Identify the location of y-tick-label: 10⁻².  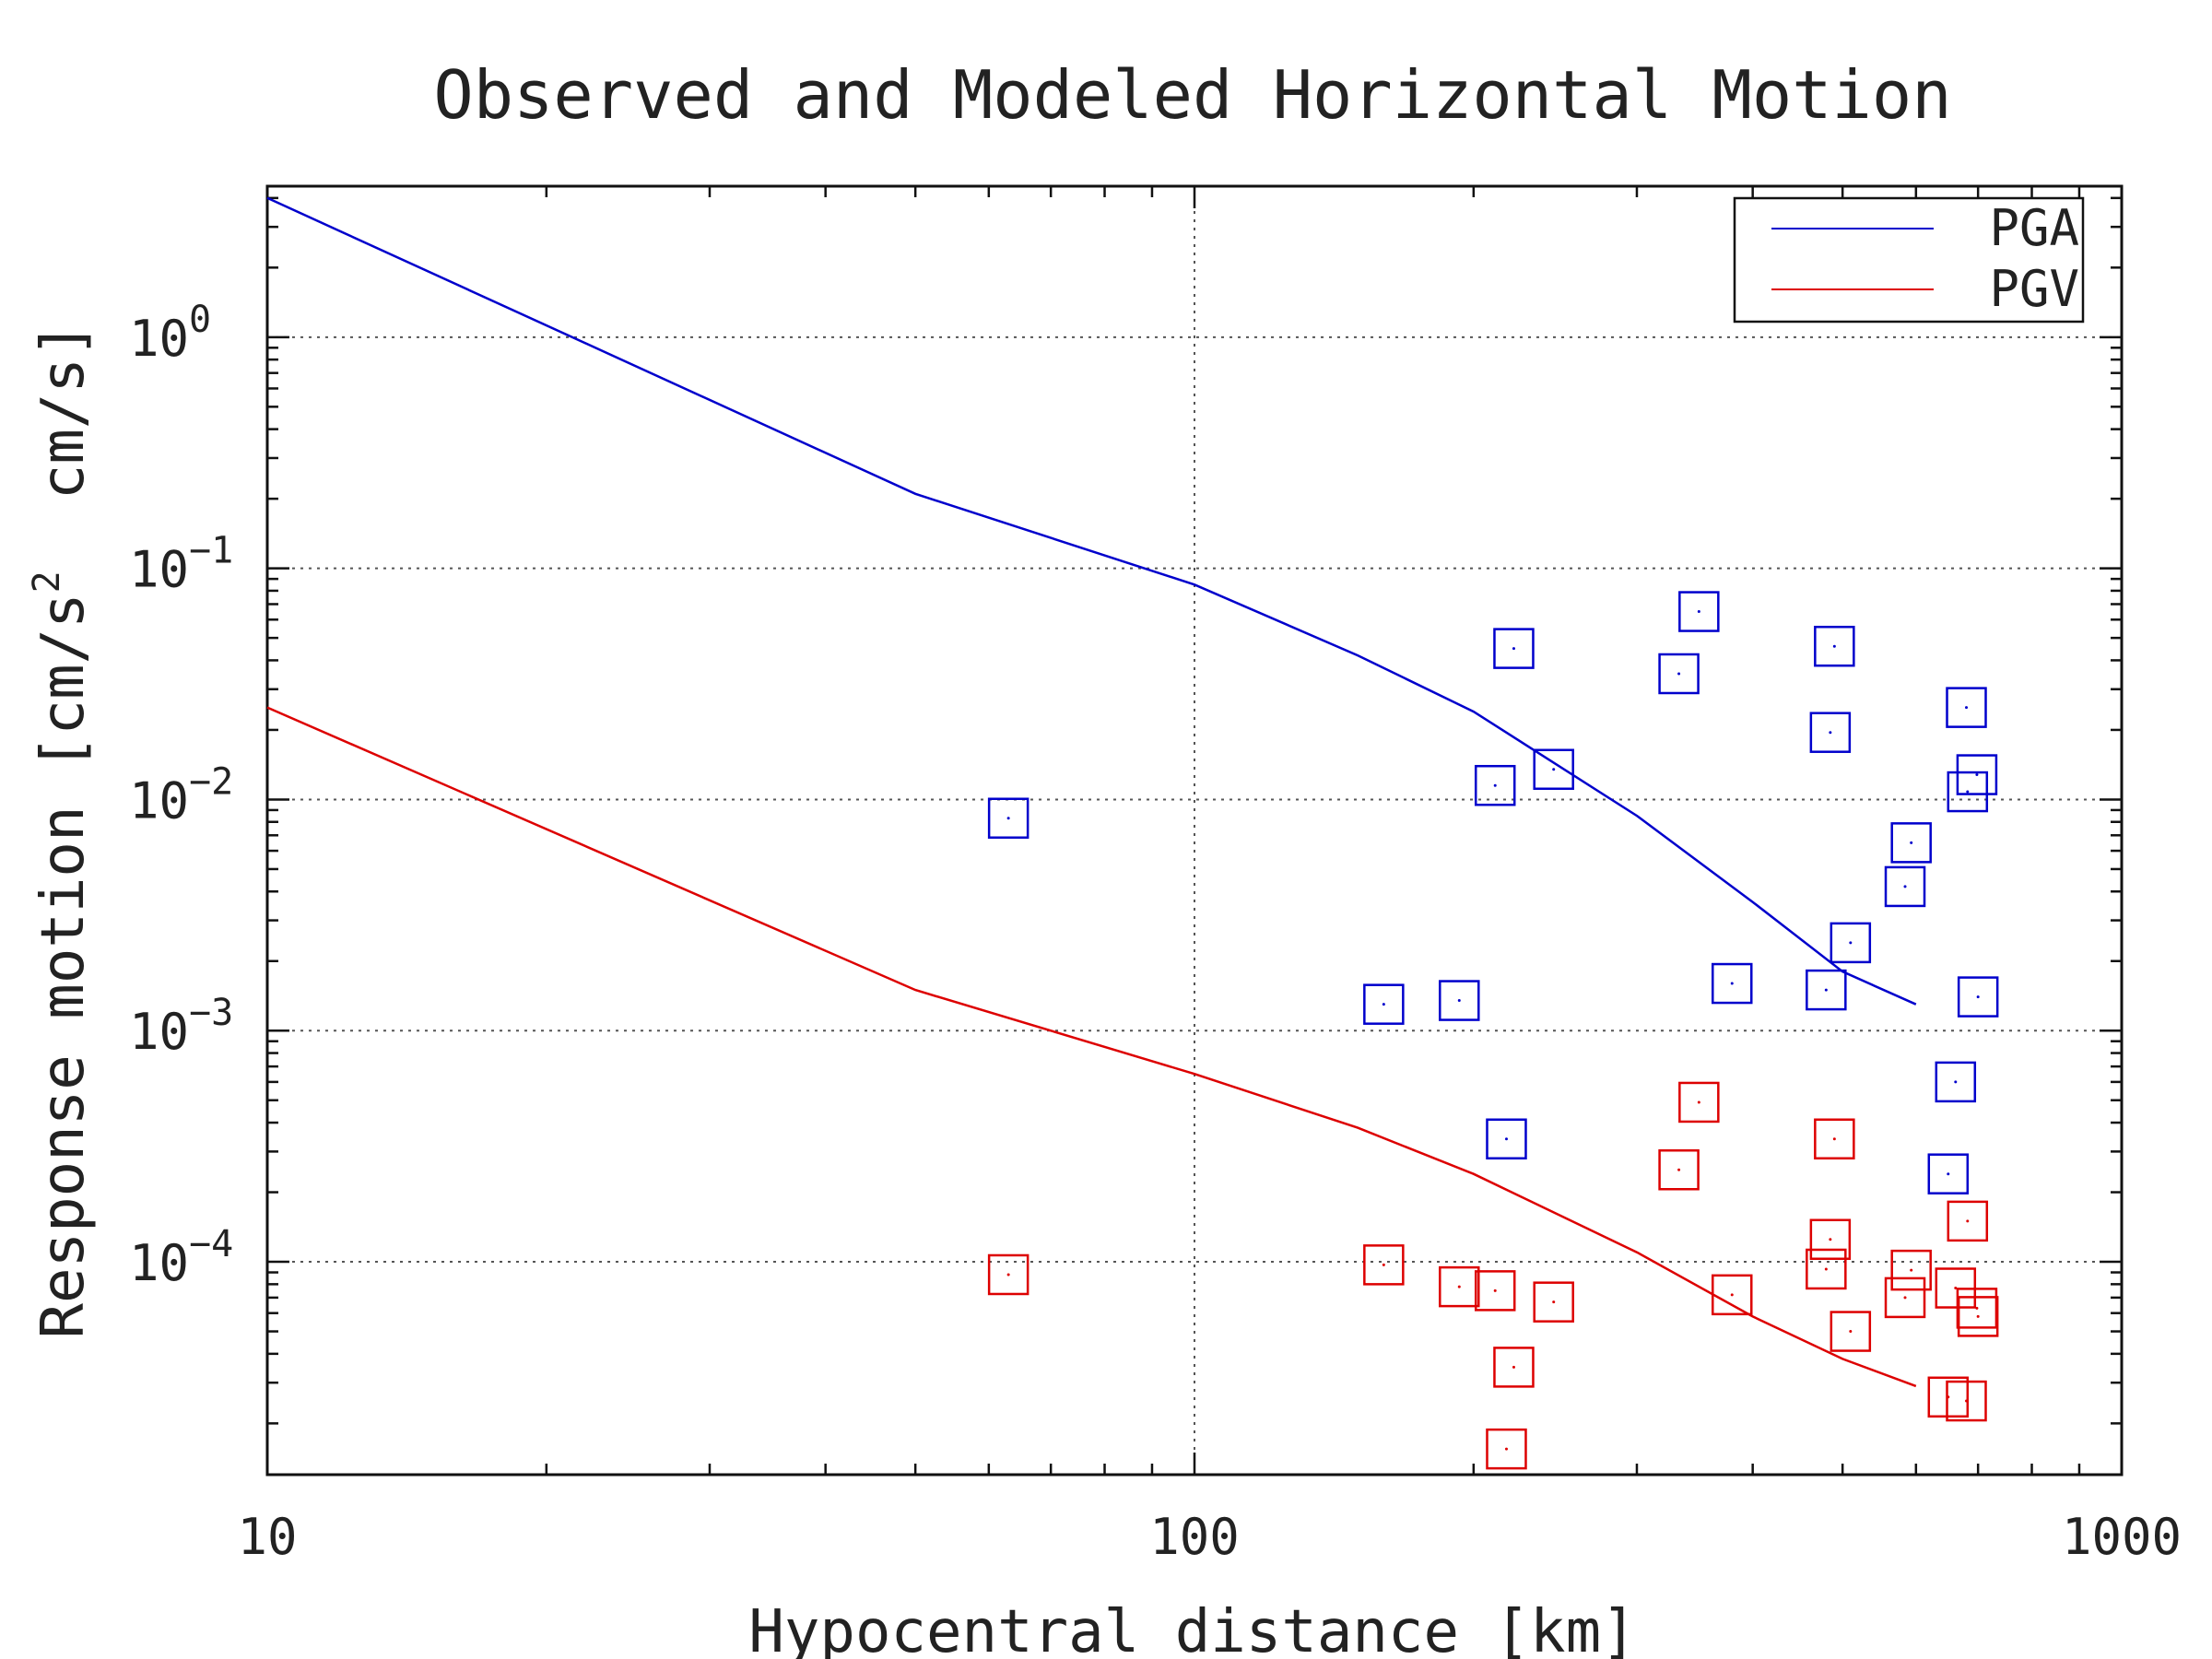
(181, 795).